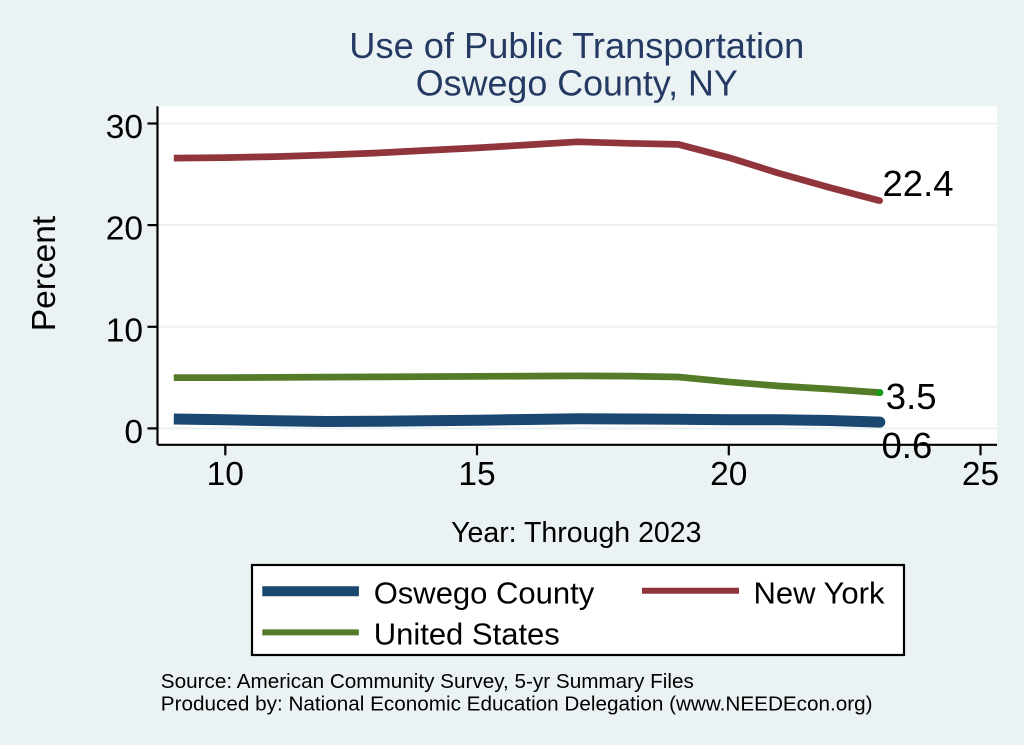  I want to click on svg-text: Oswego County, NY, so click(577, 83).